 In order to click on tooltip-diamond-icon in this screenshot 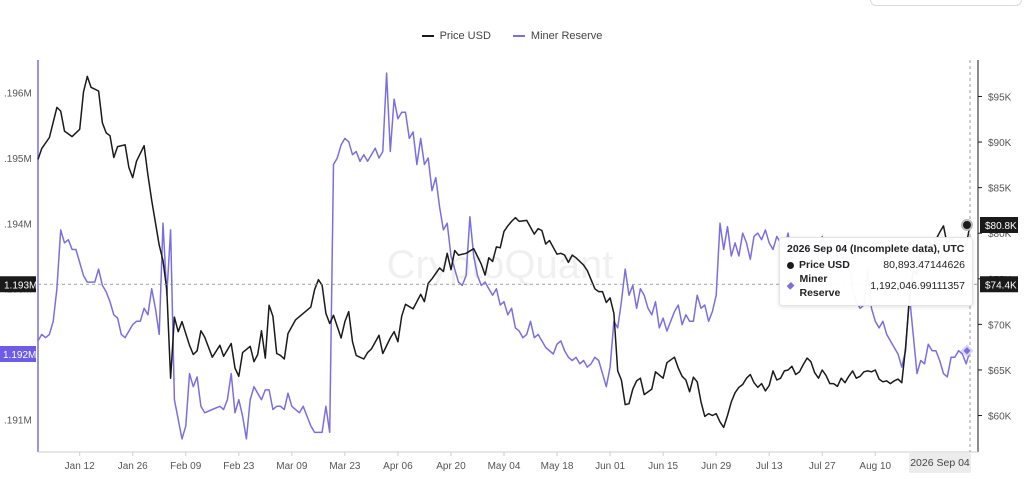, I will do `click(790, 286)`.